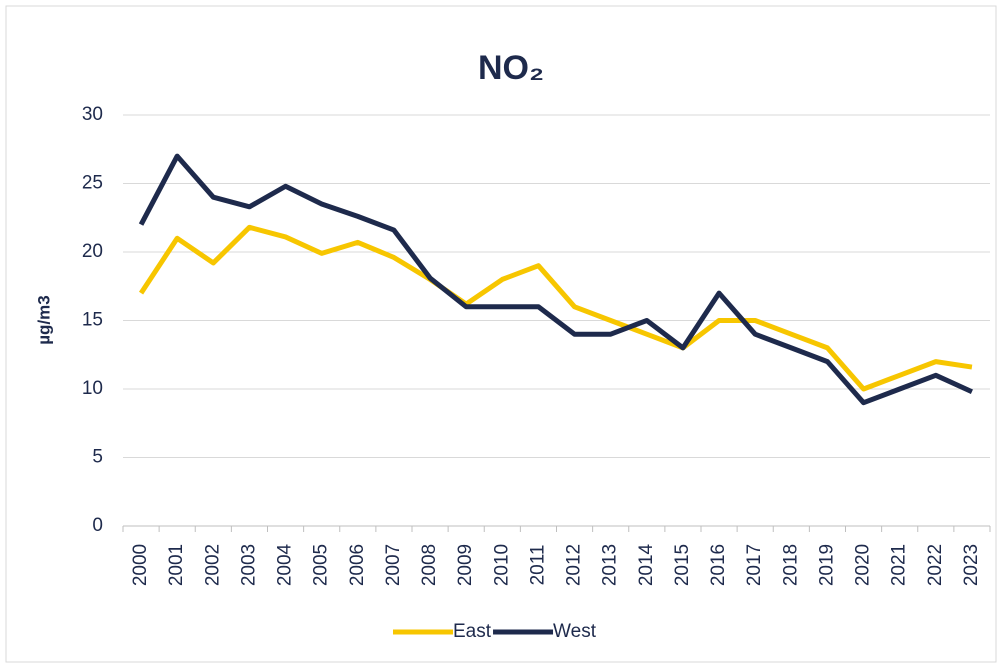  Describe the element at coordinates (826, 565) in the screenshot. I see `x-tick-label: 2019` at that location.